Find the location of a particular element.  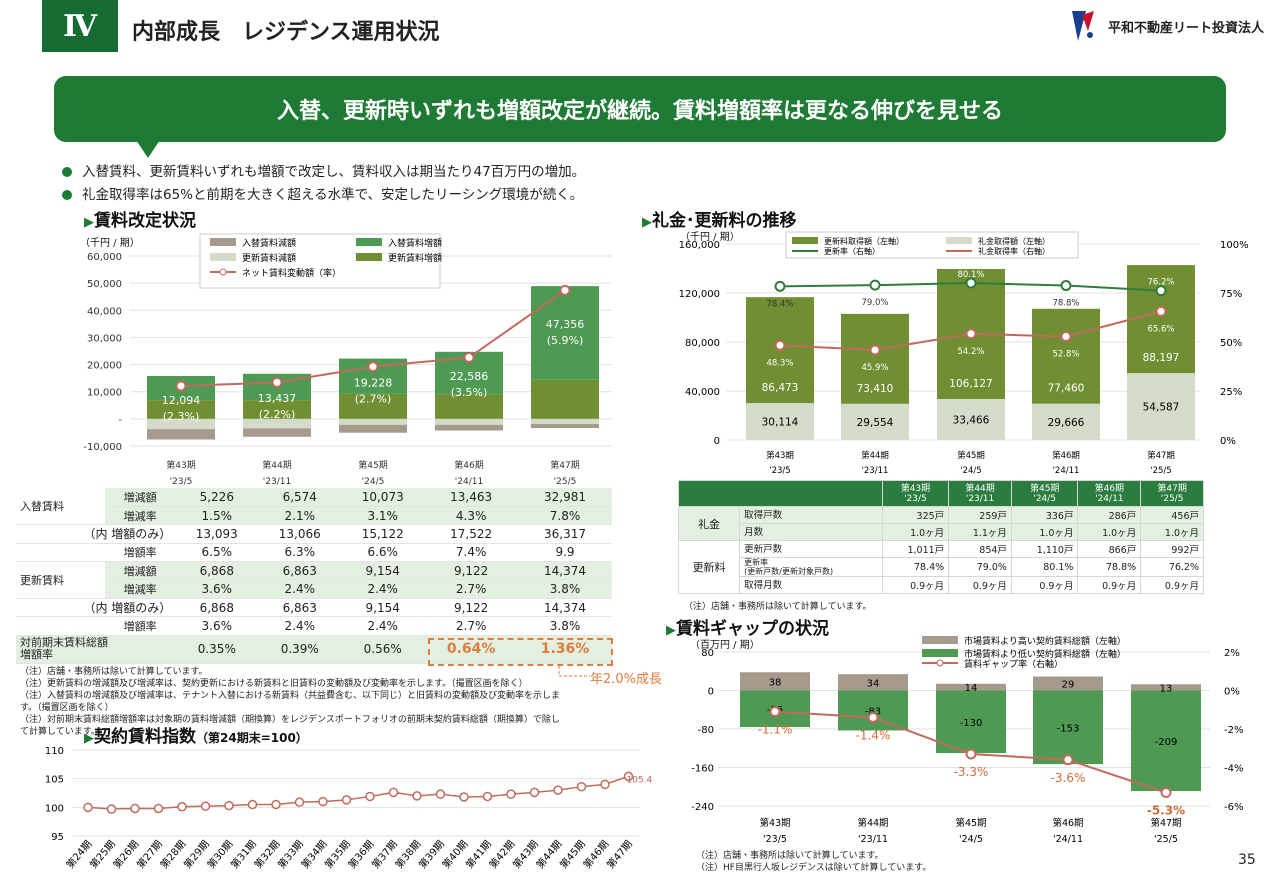

page-title: 内部成長 レジデンス運用状況 is located at coordinates (286, 32).